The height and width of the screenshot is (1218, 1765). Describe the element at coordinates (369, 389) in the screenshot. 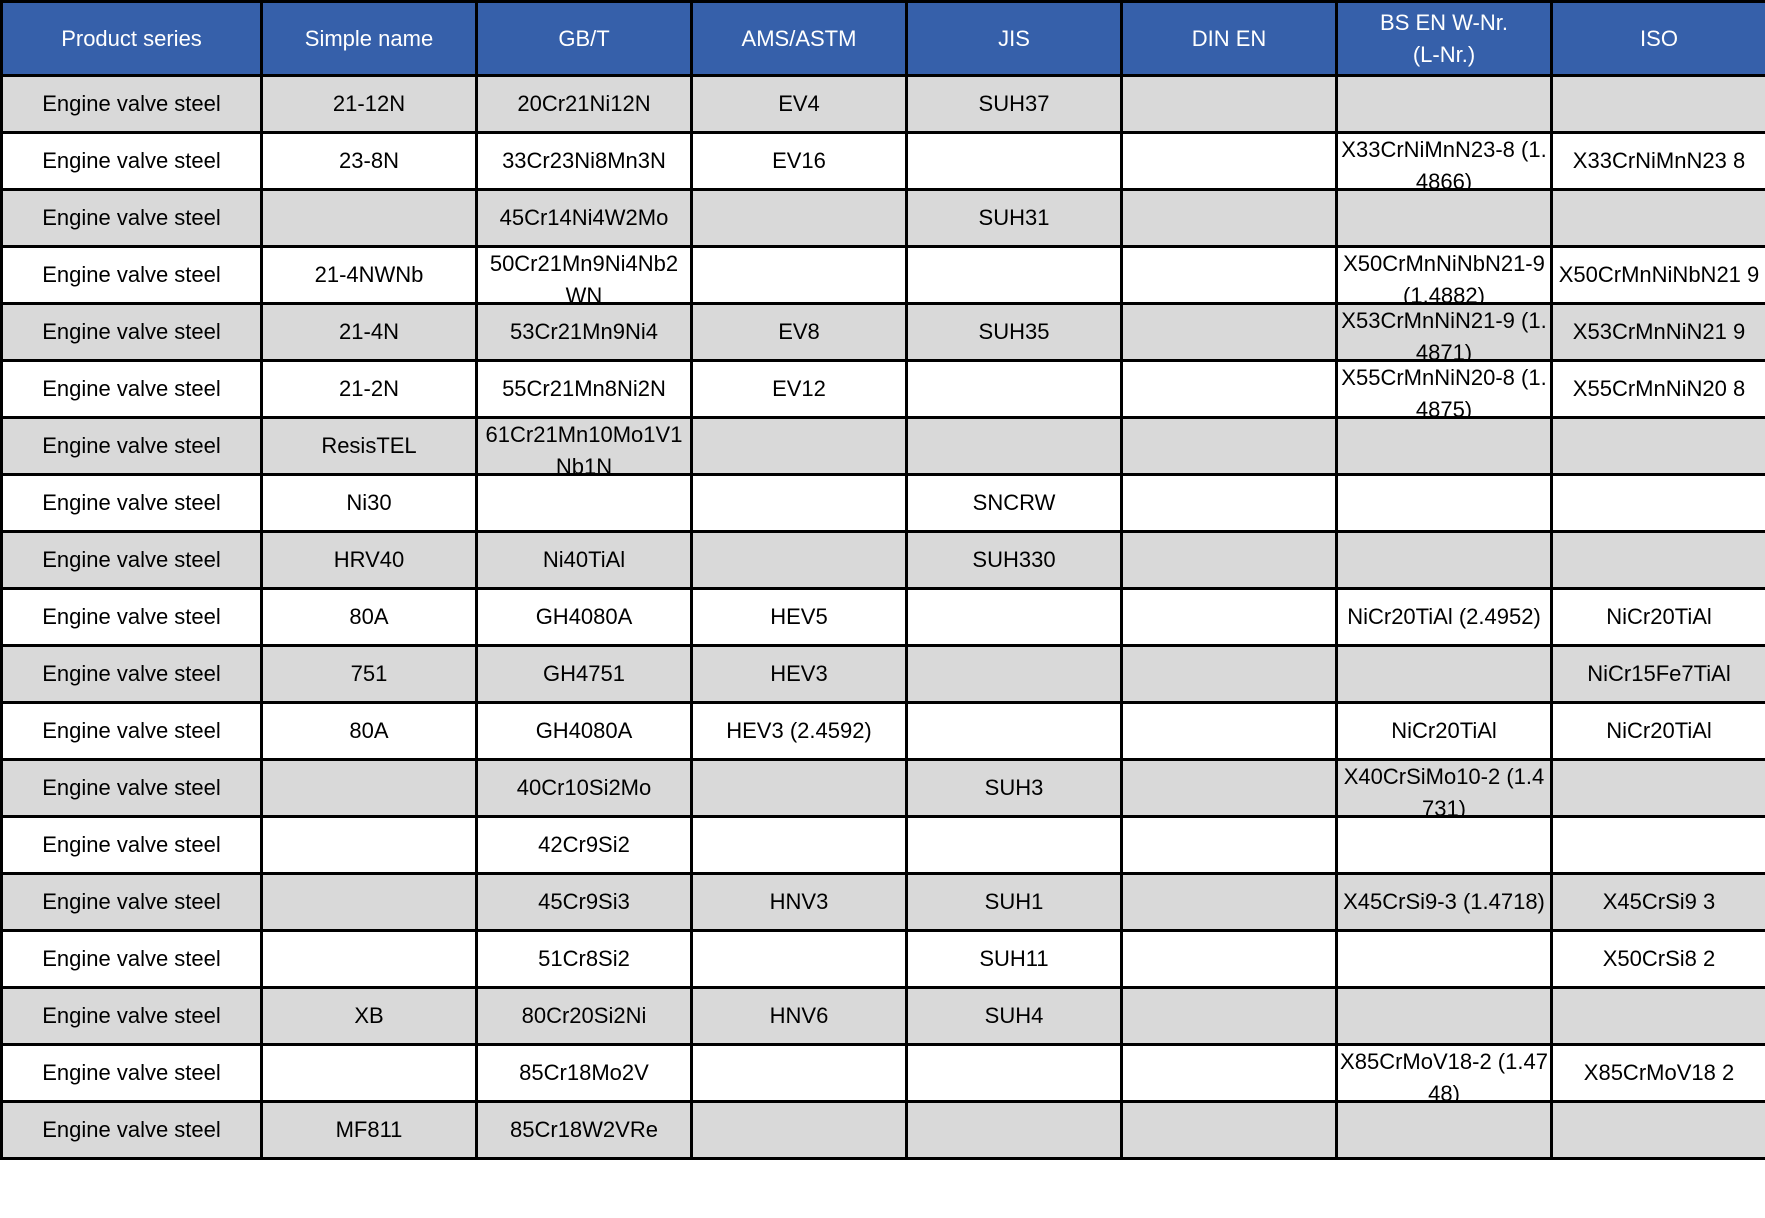

I see `cell-simple-name: 21-2N` at that location.